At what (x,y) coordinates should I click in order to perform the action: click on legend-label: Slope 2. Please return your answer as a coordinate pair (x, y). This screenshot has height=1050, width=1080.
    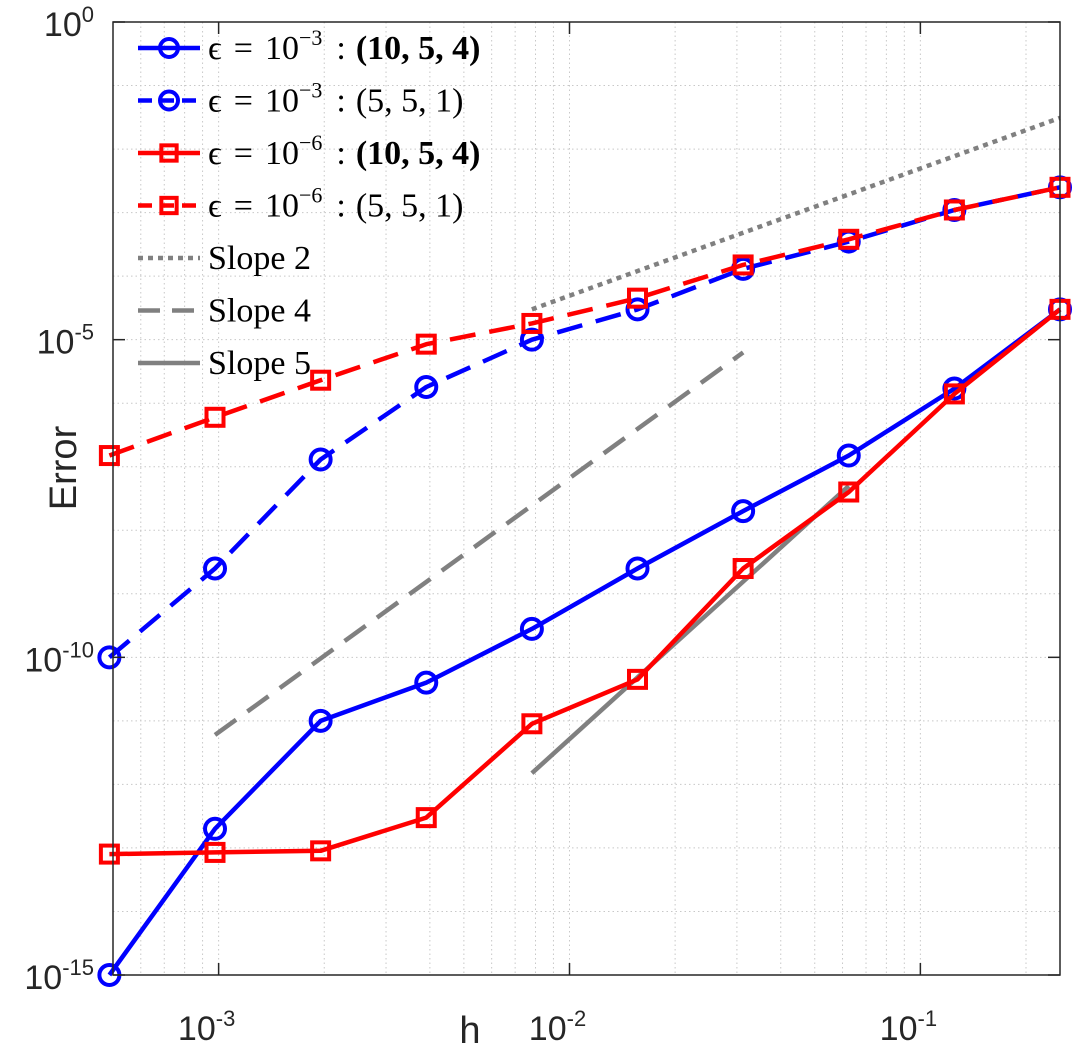
    Looking at the image, I should click on (259, 258).